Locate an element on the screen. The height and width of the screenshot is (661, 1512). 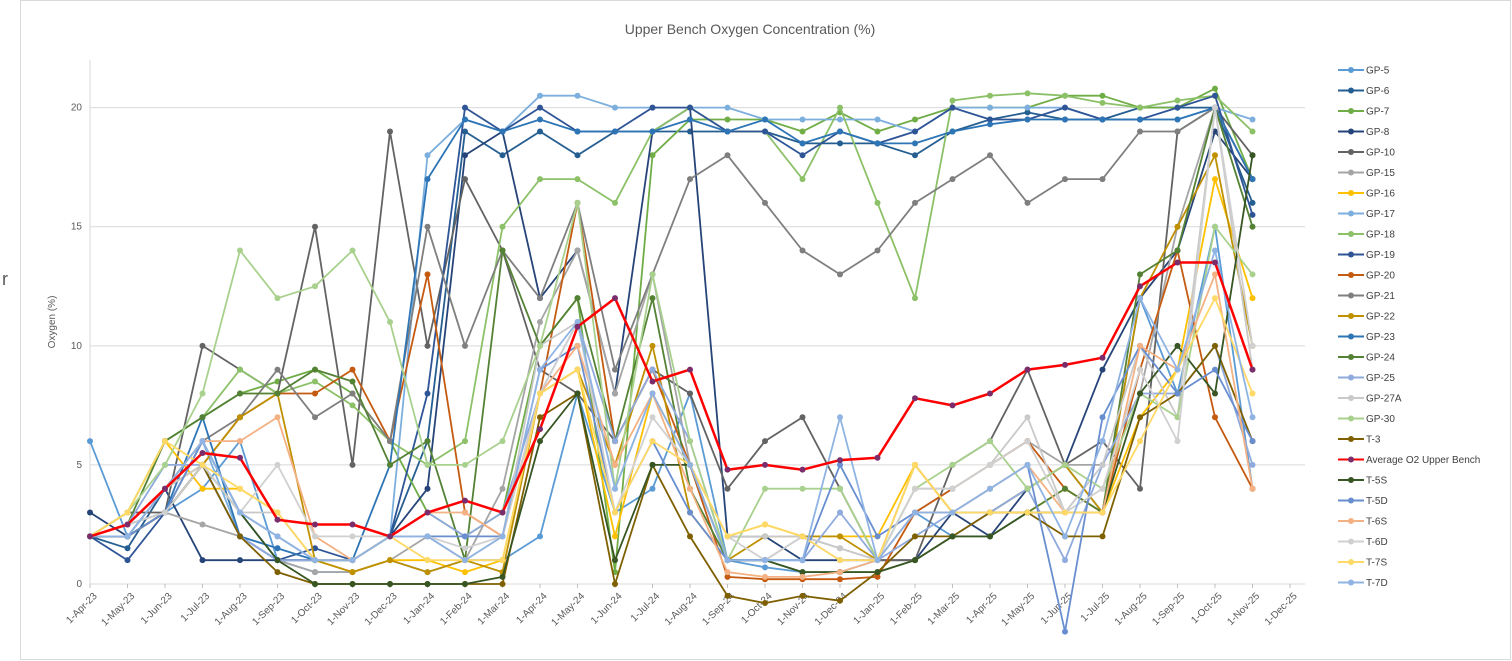
y-tick-label: 15 is located at coordinates (77, 227).